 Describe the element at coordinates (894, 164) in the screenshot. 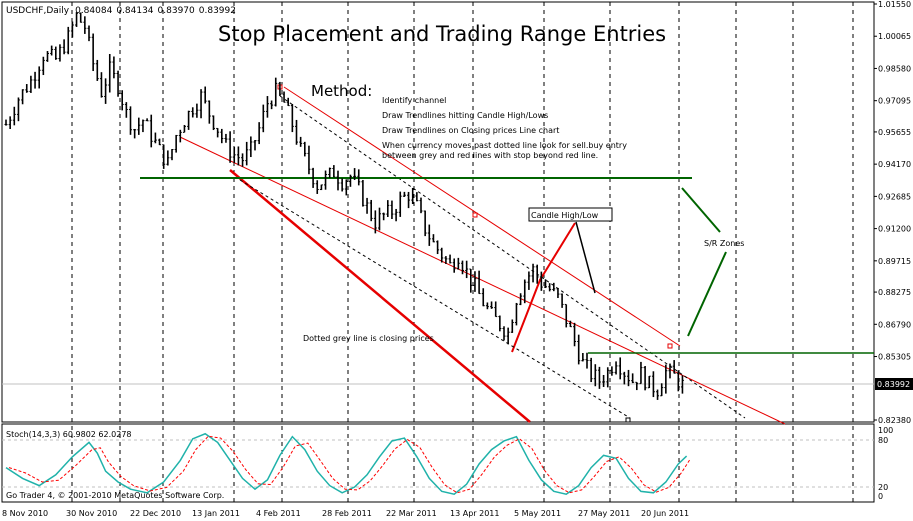

I see `price-tick-label: 0.94170` at that location.